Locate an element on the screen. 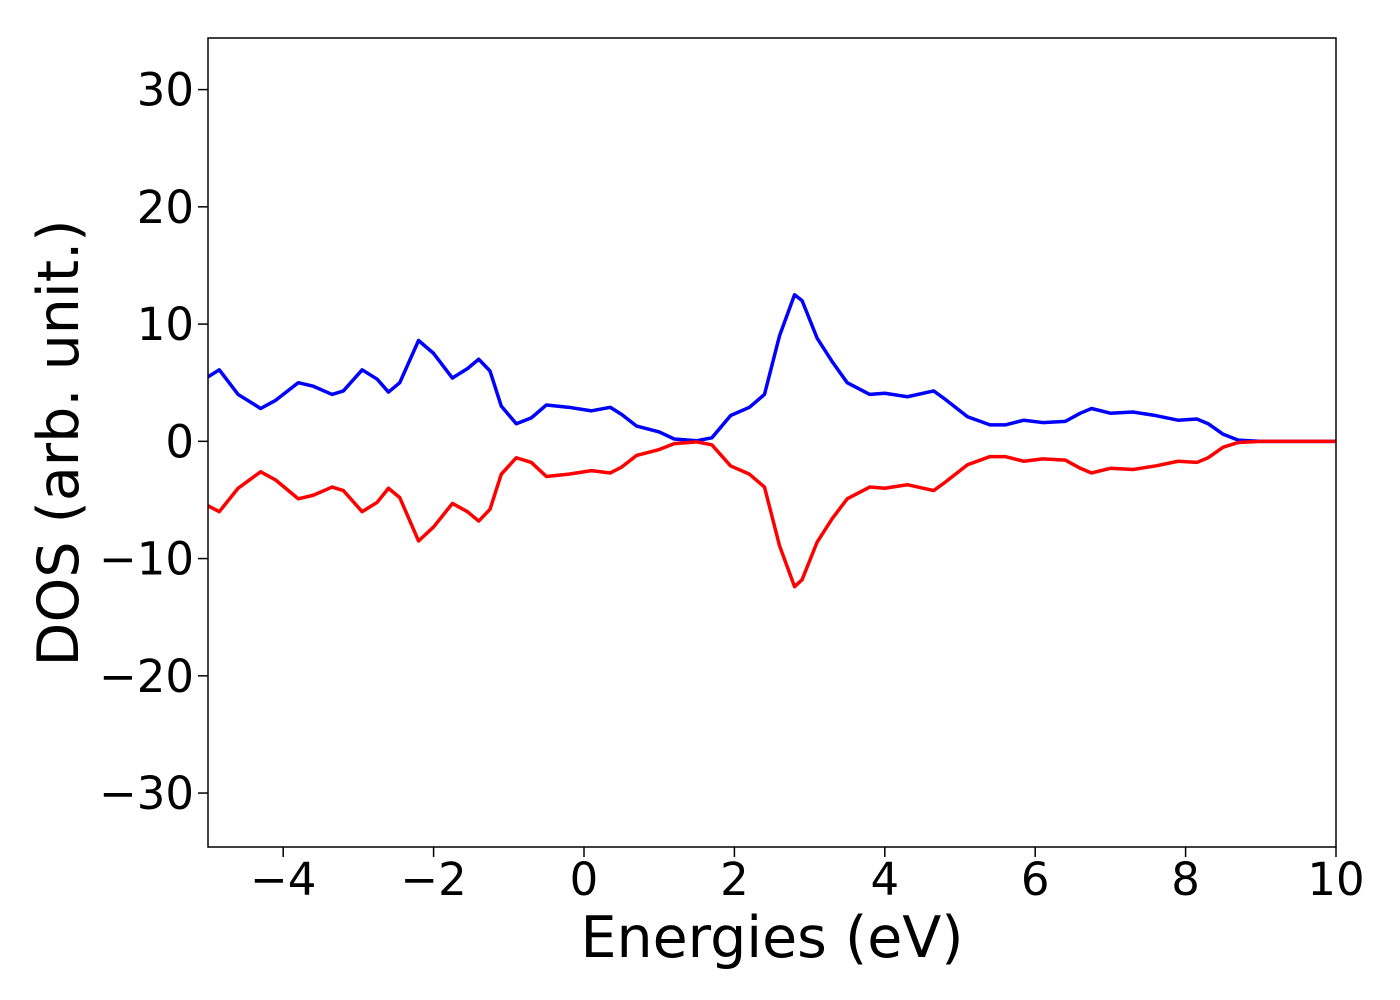  x-tick-label: 8 is located at coordinates (1185, 879).